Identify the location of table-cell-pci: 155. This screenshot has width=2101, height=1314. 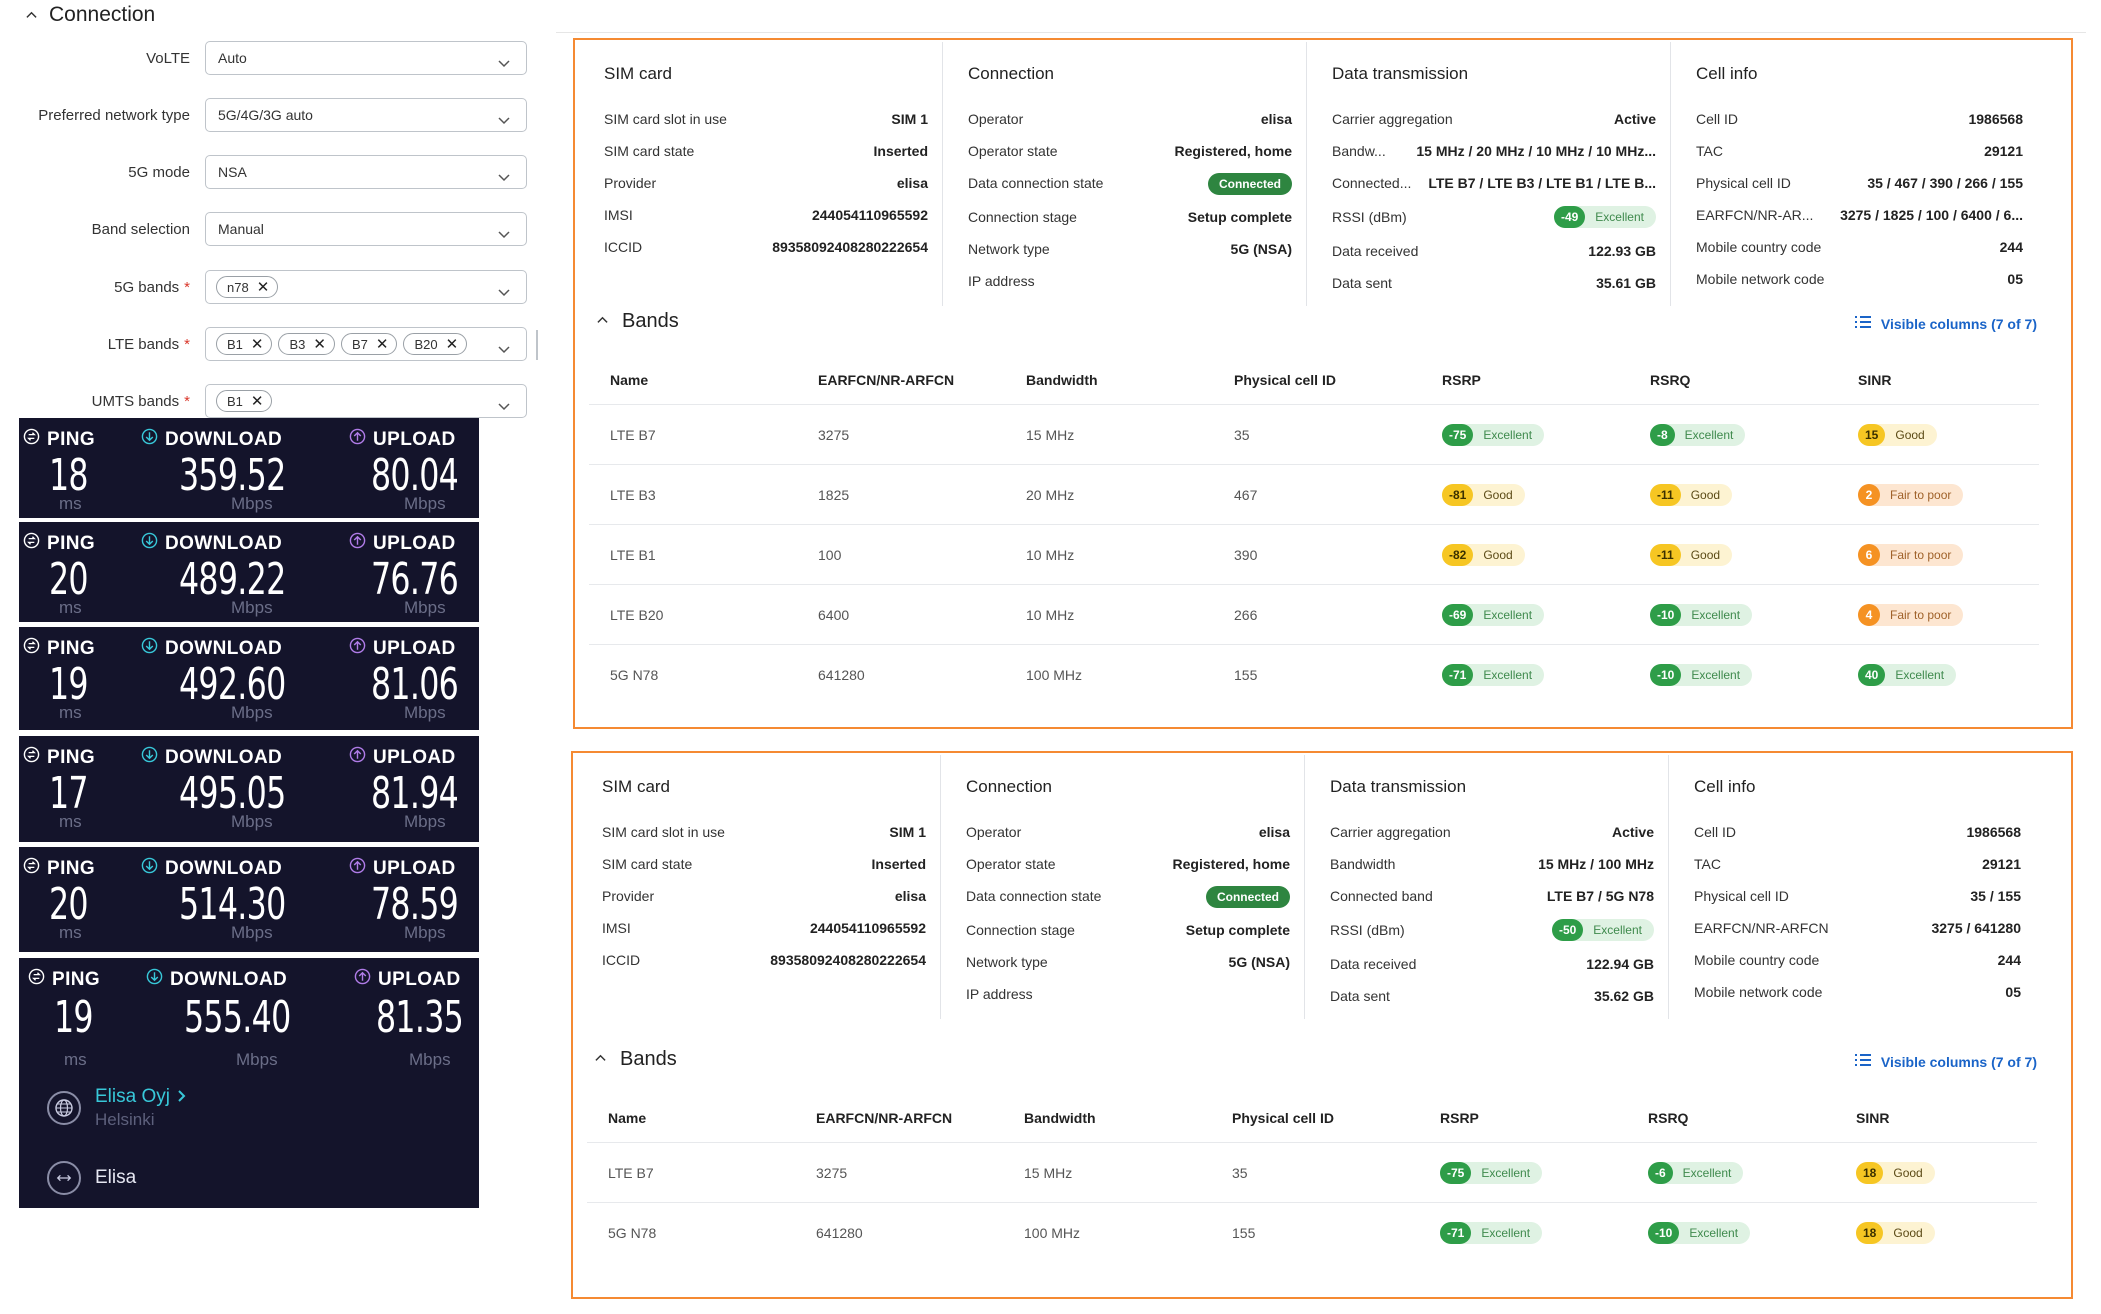
(1244, 1233).